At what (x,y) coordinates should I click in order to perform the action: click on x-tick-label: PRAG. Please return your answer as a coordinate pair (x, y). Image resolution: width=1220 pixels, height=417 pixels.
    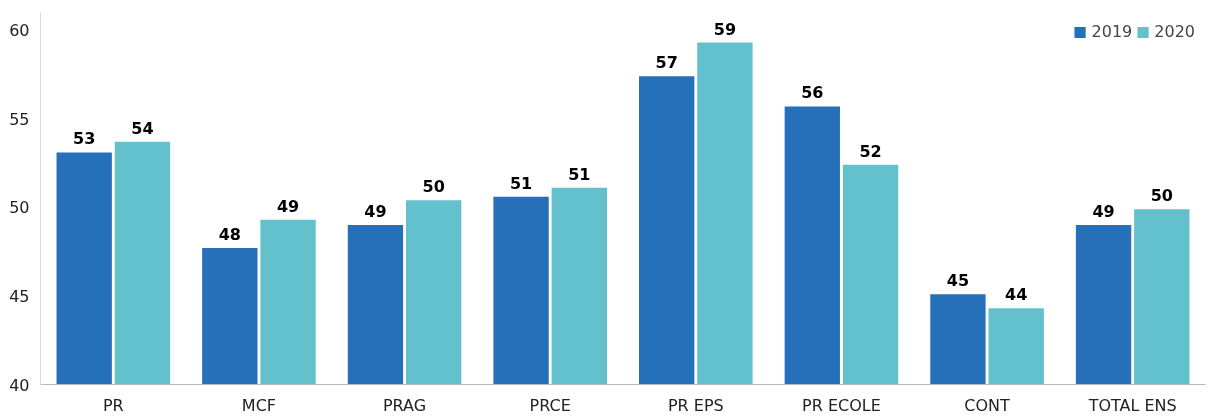
    Looking at the image, I should click on (404, 405).